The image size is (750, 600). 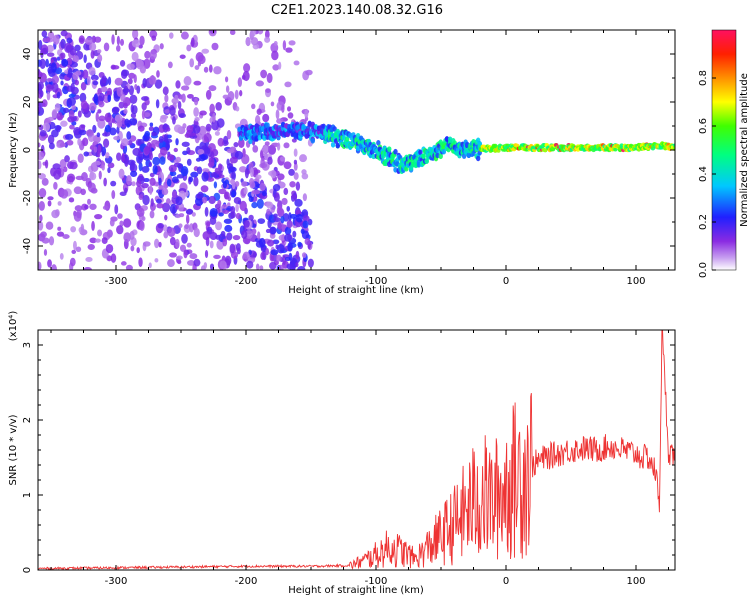 What do you see at coordinates (703, 222) in the screenshot?
I see `colorbar-tick-label: 0.2` at bounding box center [703, 222].